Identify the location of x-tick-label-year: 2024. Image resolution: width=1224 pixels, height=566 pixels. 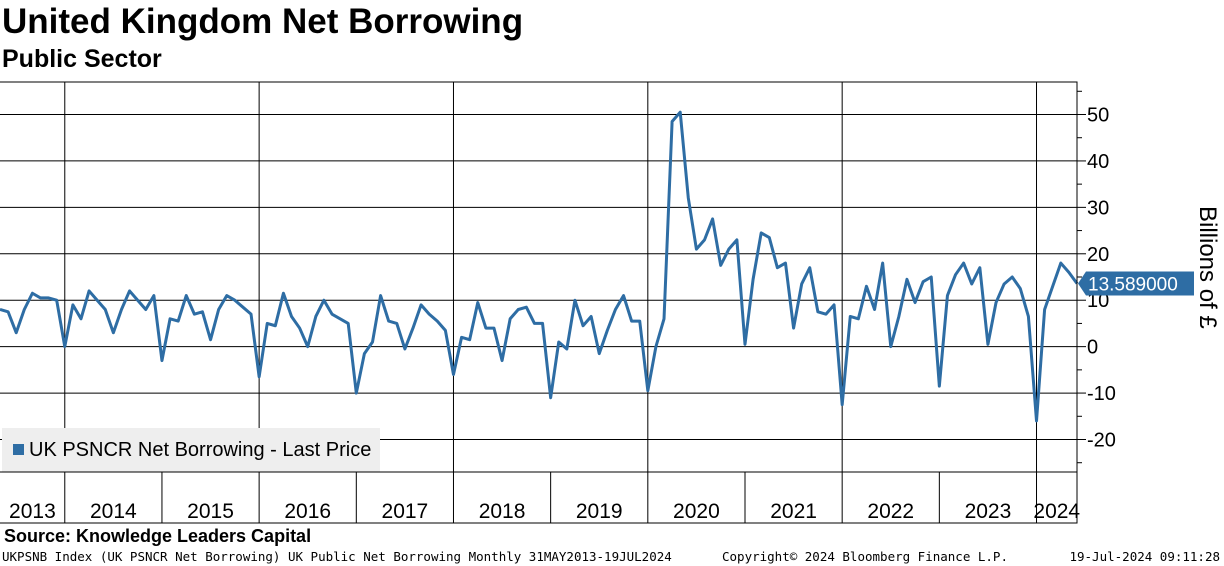
(1056, 511).